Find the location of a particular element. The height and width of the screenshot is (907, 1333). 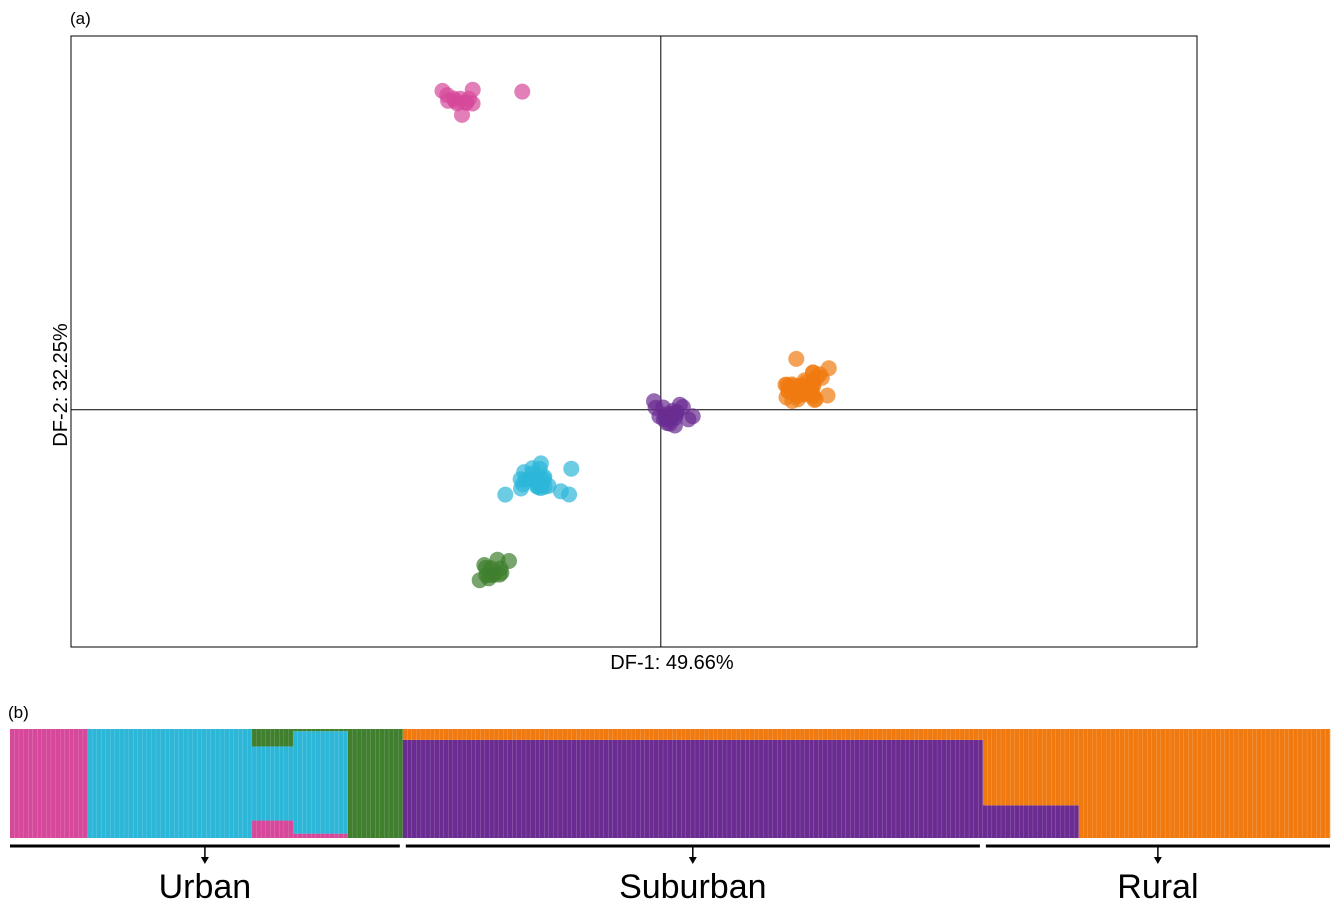

panel-b-label: (b) is located at coordinates (18, 712).